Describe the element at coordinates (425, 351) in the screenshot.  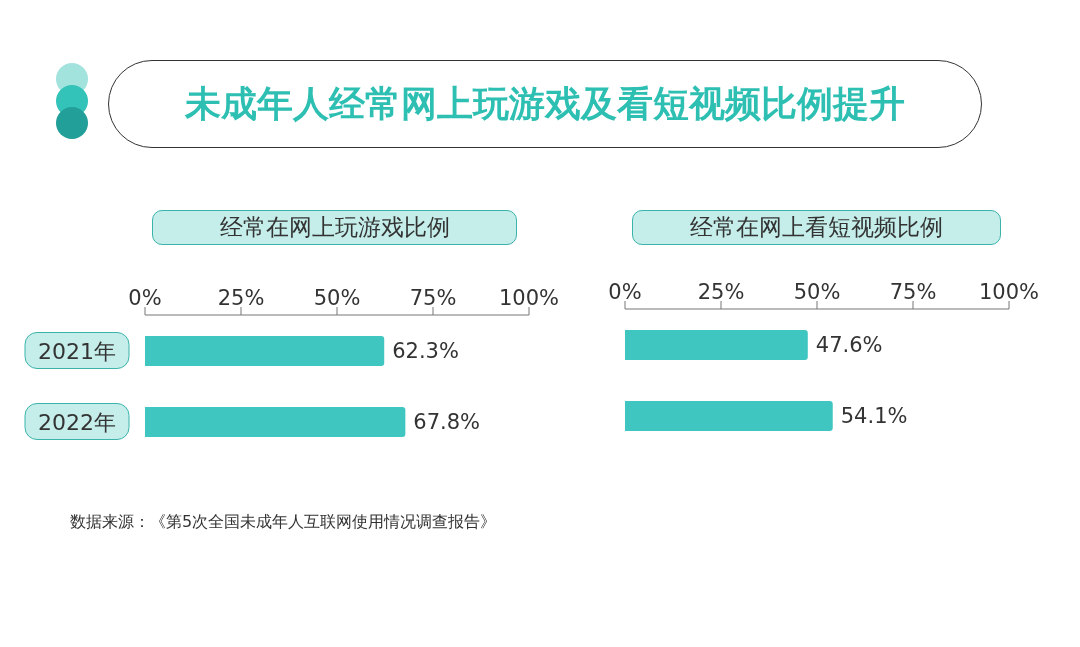
I see `data-label: 62.3%` at that location.